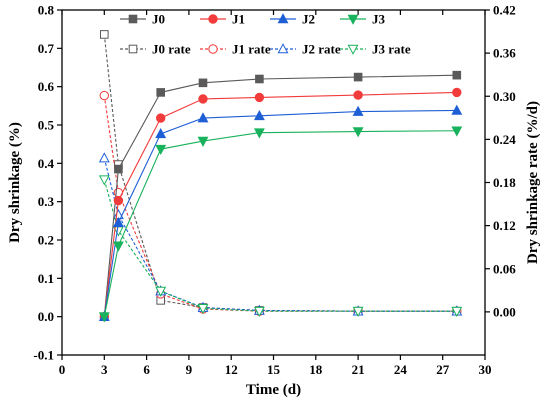 This screenshot has height=407, width=550. Describe the element at coordinates (316, 369) in the screenshot. I see `x-tick-label: 18` at that location.